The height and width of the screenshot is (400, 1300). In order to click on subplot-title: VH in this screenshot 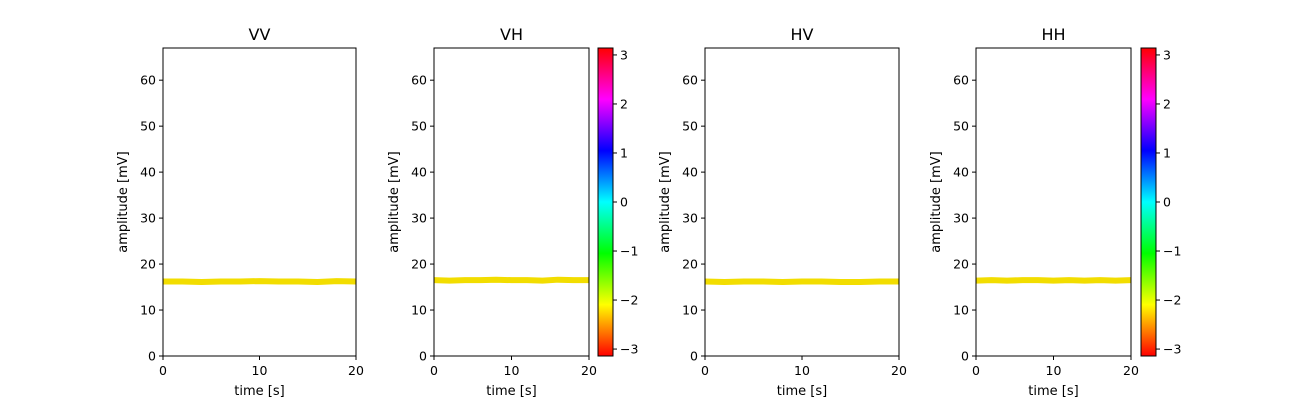, I will do `click(511, 34)`.